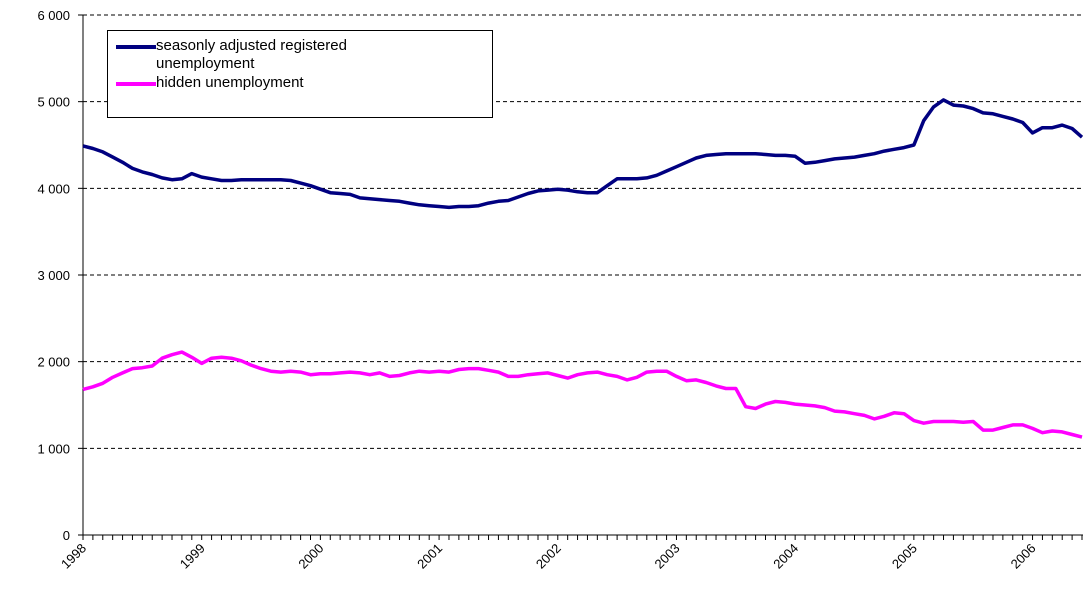 This screenshot has width=1083, height=596. Describe the element at coordinates (785, 556) in the screenshot. I see `x-tick-label: 2004` at that location.